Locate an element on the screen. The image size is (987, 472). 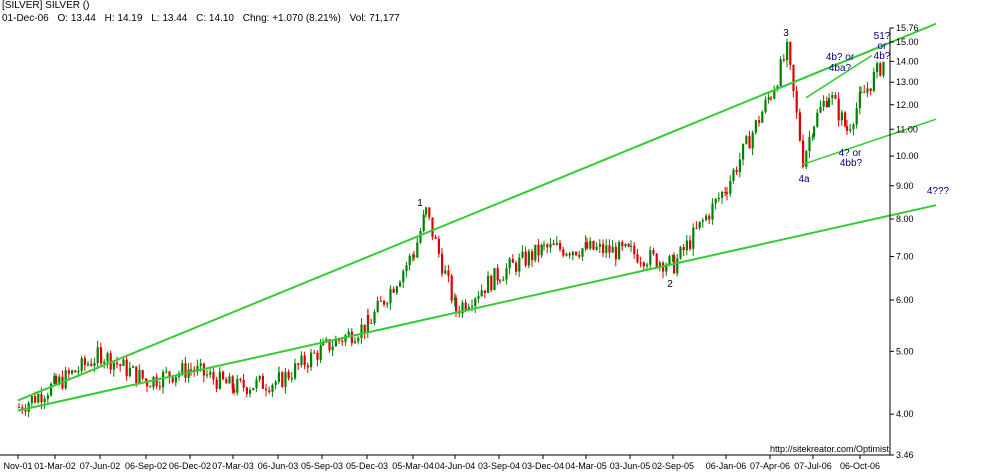
chart-title: [SILVER] SILVER () is located at coordinates (46, 5).